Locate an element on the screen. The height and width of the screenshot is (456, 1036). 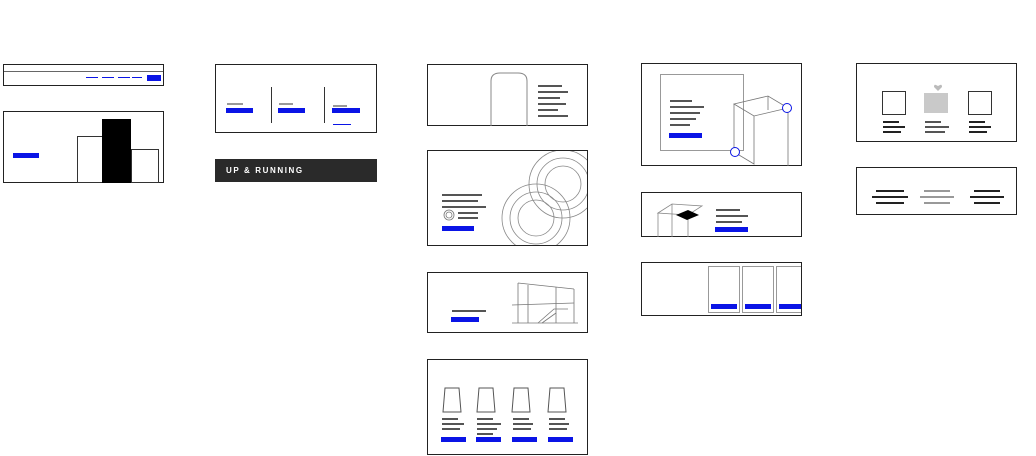
wireframe-nav-header is located at coordinates (83, 75).